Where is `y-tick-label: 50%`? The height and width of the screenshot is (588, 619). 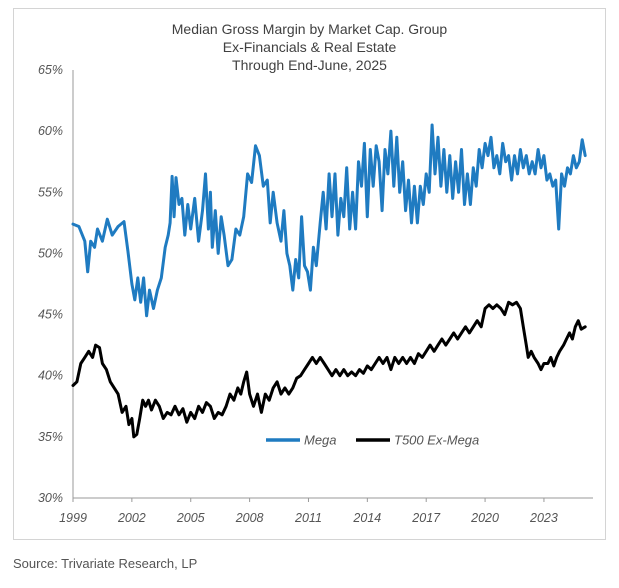 y-tick-label: 50% is located at coordinates (50, 253).